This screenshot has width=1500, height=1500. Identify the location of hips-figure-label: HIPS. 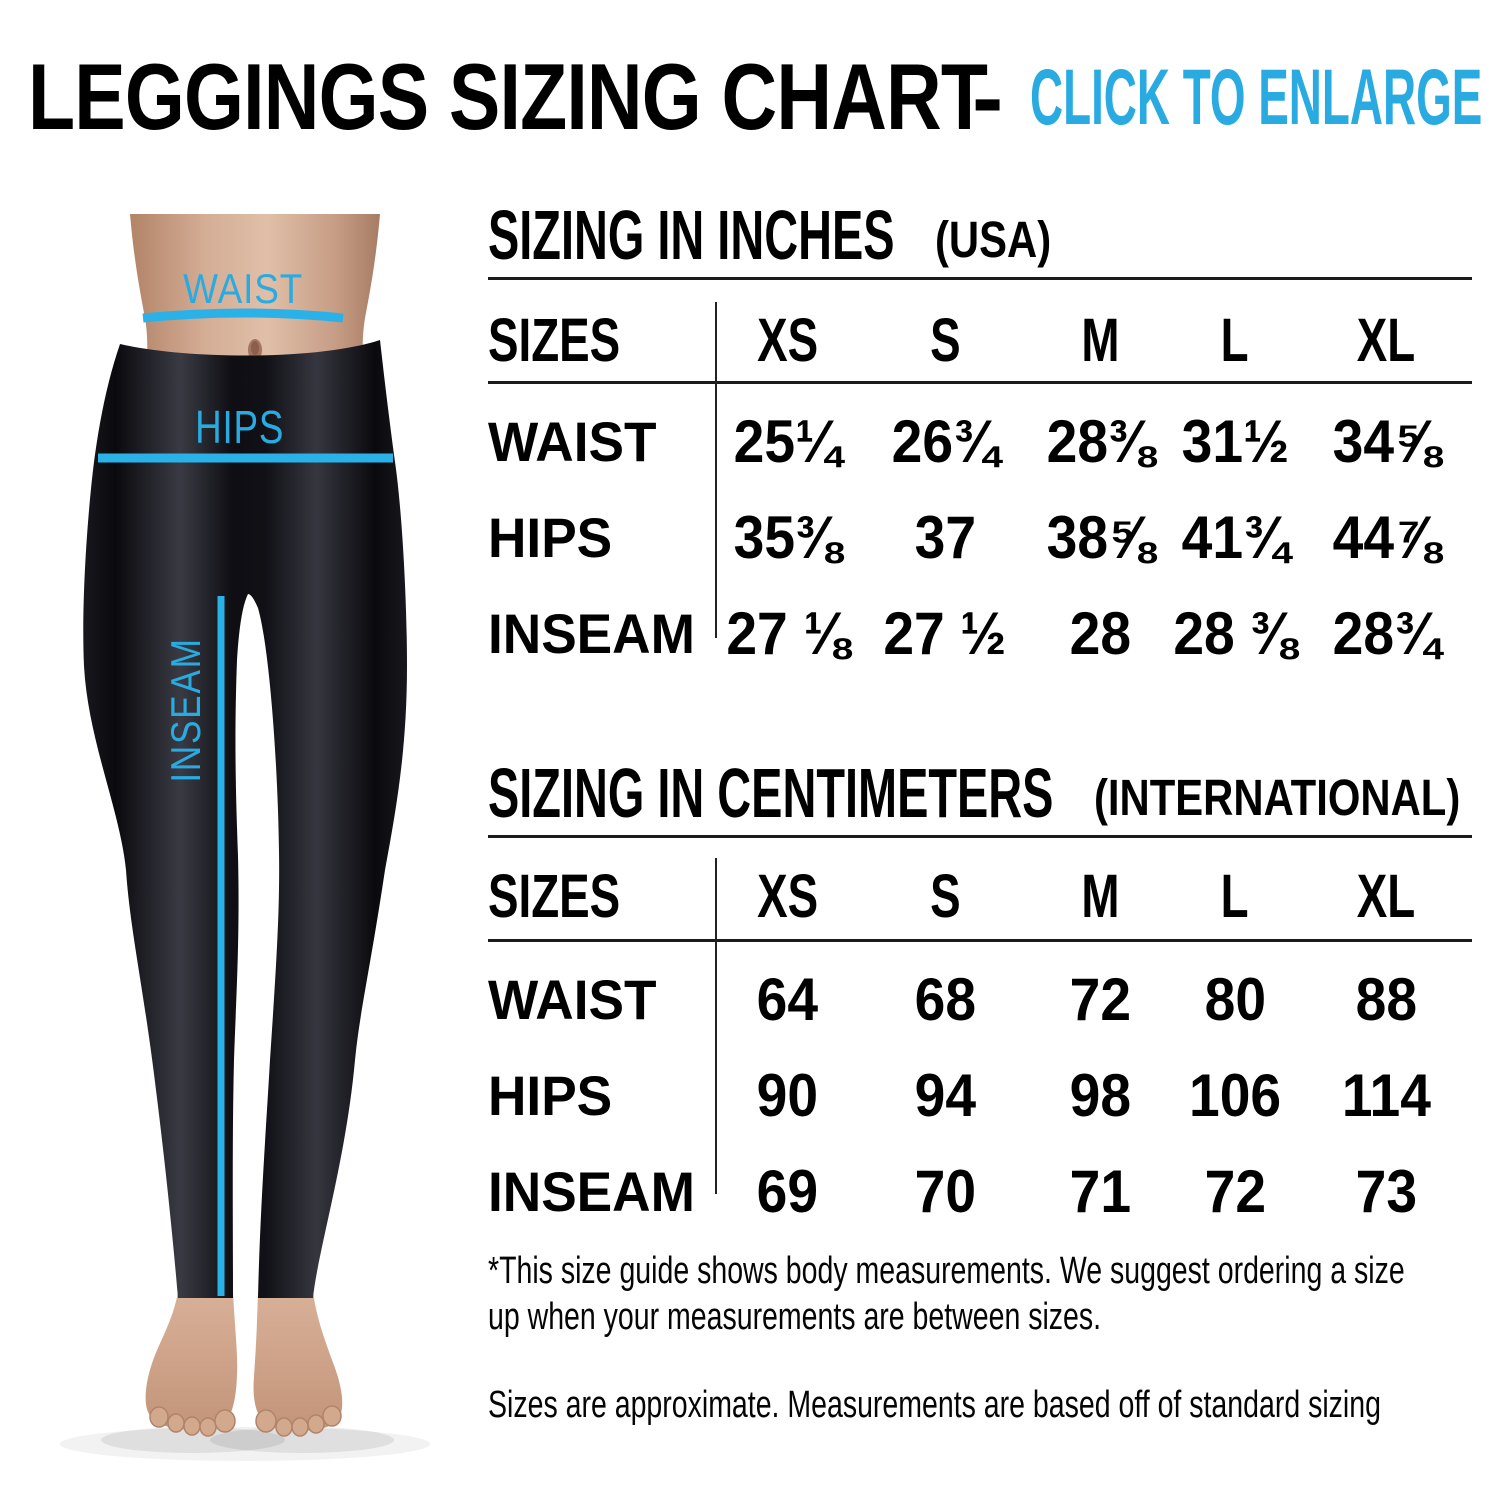
(240, 427).